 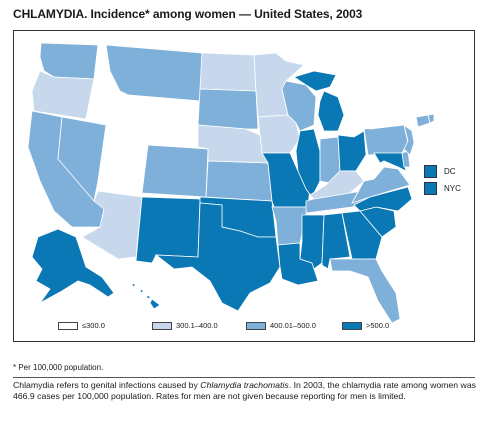 What do you see at coordinates (430, 171) in the screenshot?
I see `inset-dc-swatch` at bounding box center [430, 171].